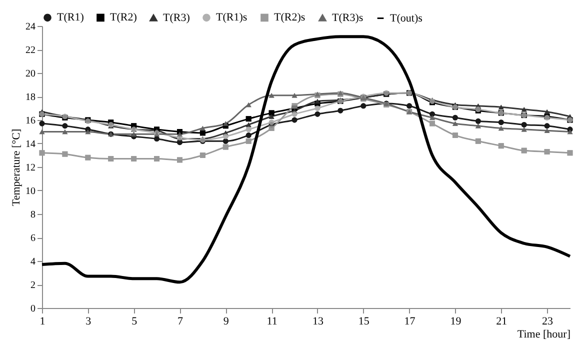 Image resolution: width=582 pixels, height=342 pixels. What do you see at coordinates (364, 322) in the screenshot?
I see `x-tick-label: 15` at bounding box center [364, 322].